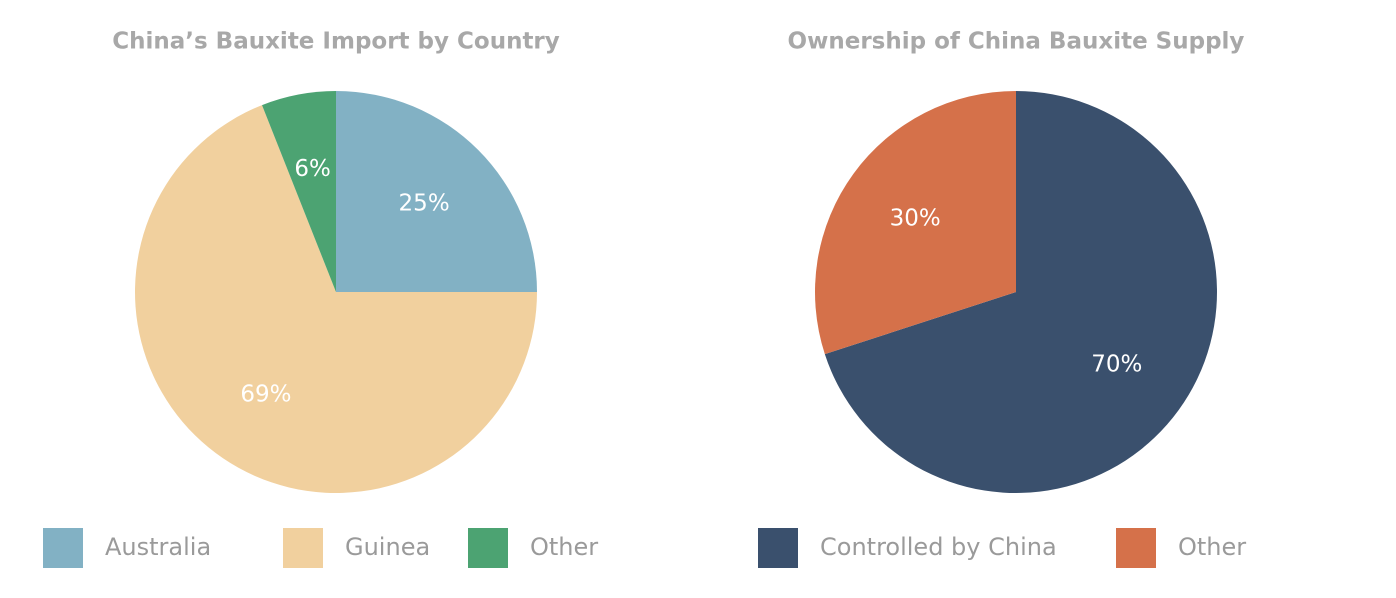 This screenshot has width=1396, height=598. What do you see at coordinates (915, 218) in the screenshot?
I see `slice-label: 30%` at bounding box center [915, 218].